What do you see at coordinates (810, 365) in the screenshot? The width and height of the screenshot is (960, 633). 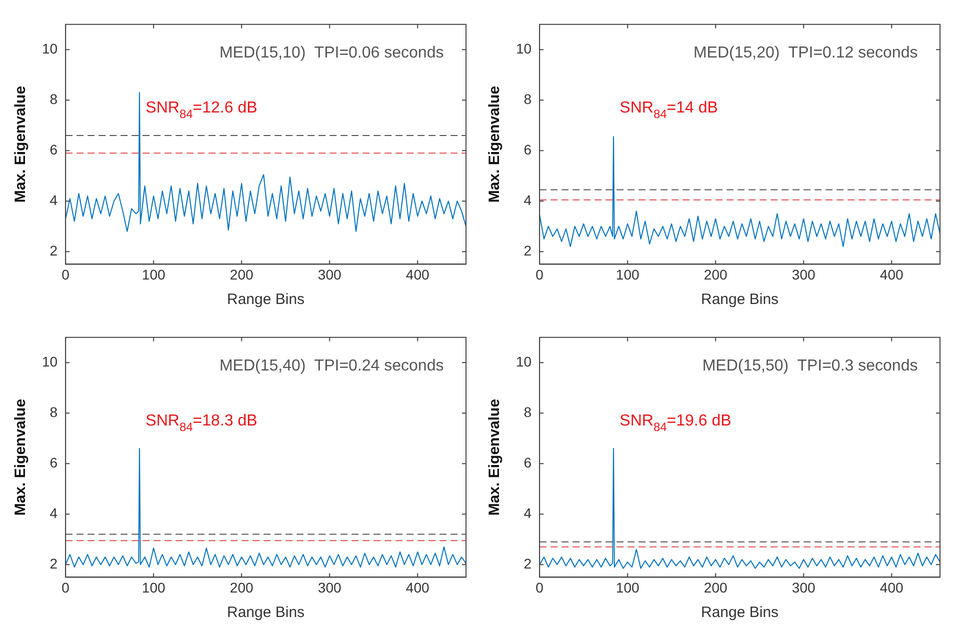 I see `annotation: MED(15,50) TPI=0.3 seconds` at bounding box center [810, 365].